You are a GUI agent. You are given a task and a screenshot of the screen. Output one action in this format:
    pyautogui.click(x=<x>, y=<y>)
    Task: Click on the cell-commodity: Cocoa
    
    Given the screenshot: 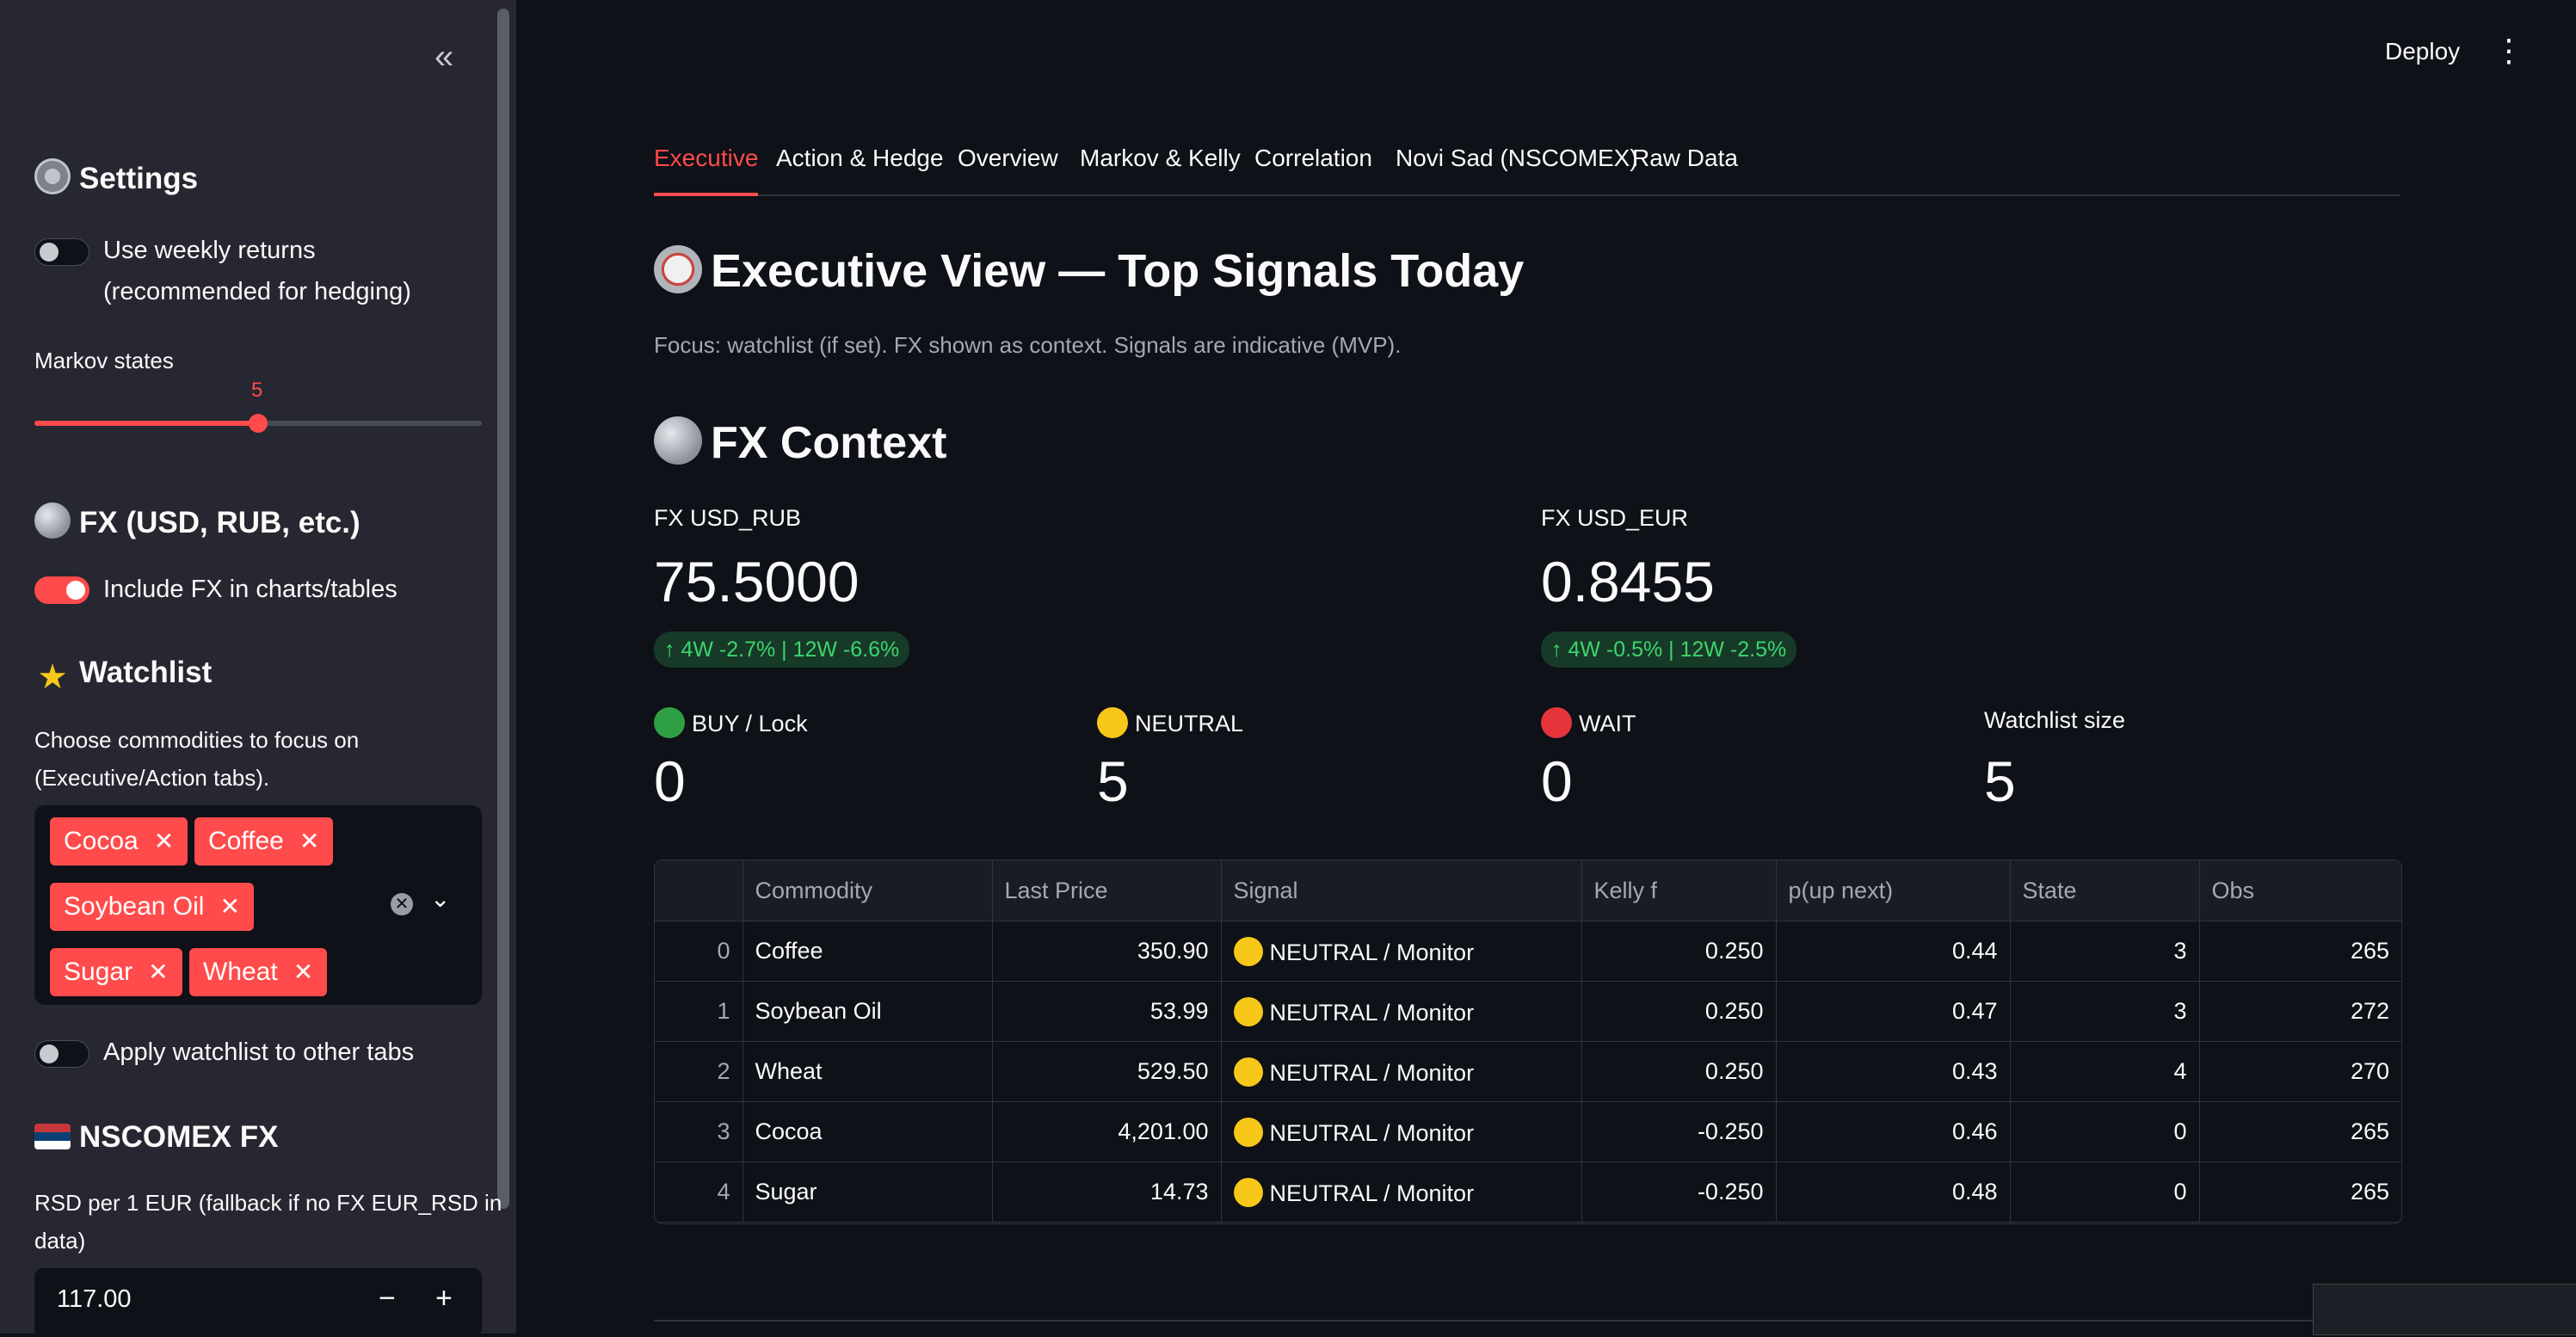 What is the action you would take?
    pyautogui.click(x=868, y=1131)
    